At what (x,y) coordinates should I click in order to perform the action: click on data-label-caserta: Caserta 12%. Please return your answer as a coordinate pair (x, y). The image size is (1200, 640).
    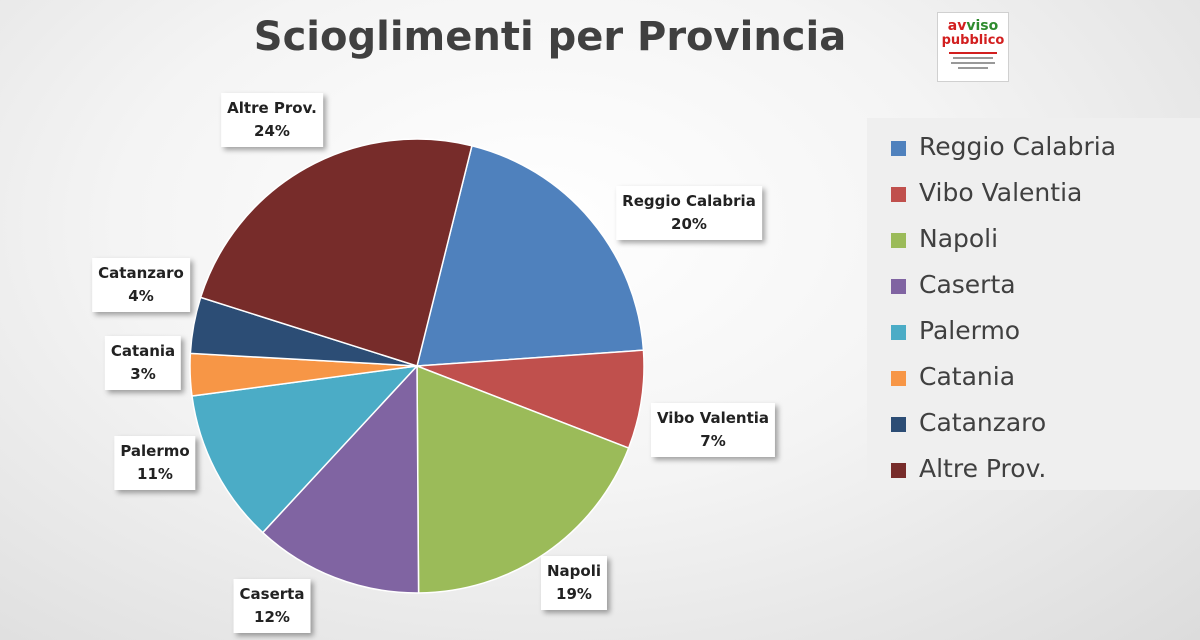
    Looking at the image, I should click on (272, 606).